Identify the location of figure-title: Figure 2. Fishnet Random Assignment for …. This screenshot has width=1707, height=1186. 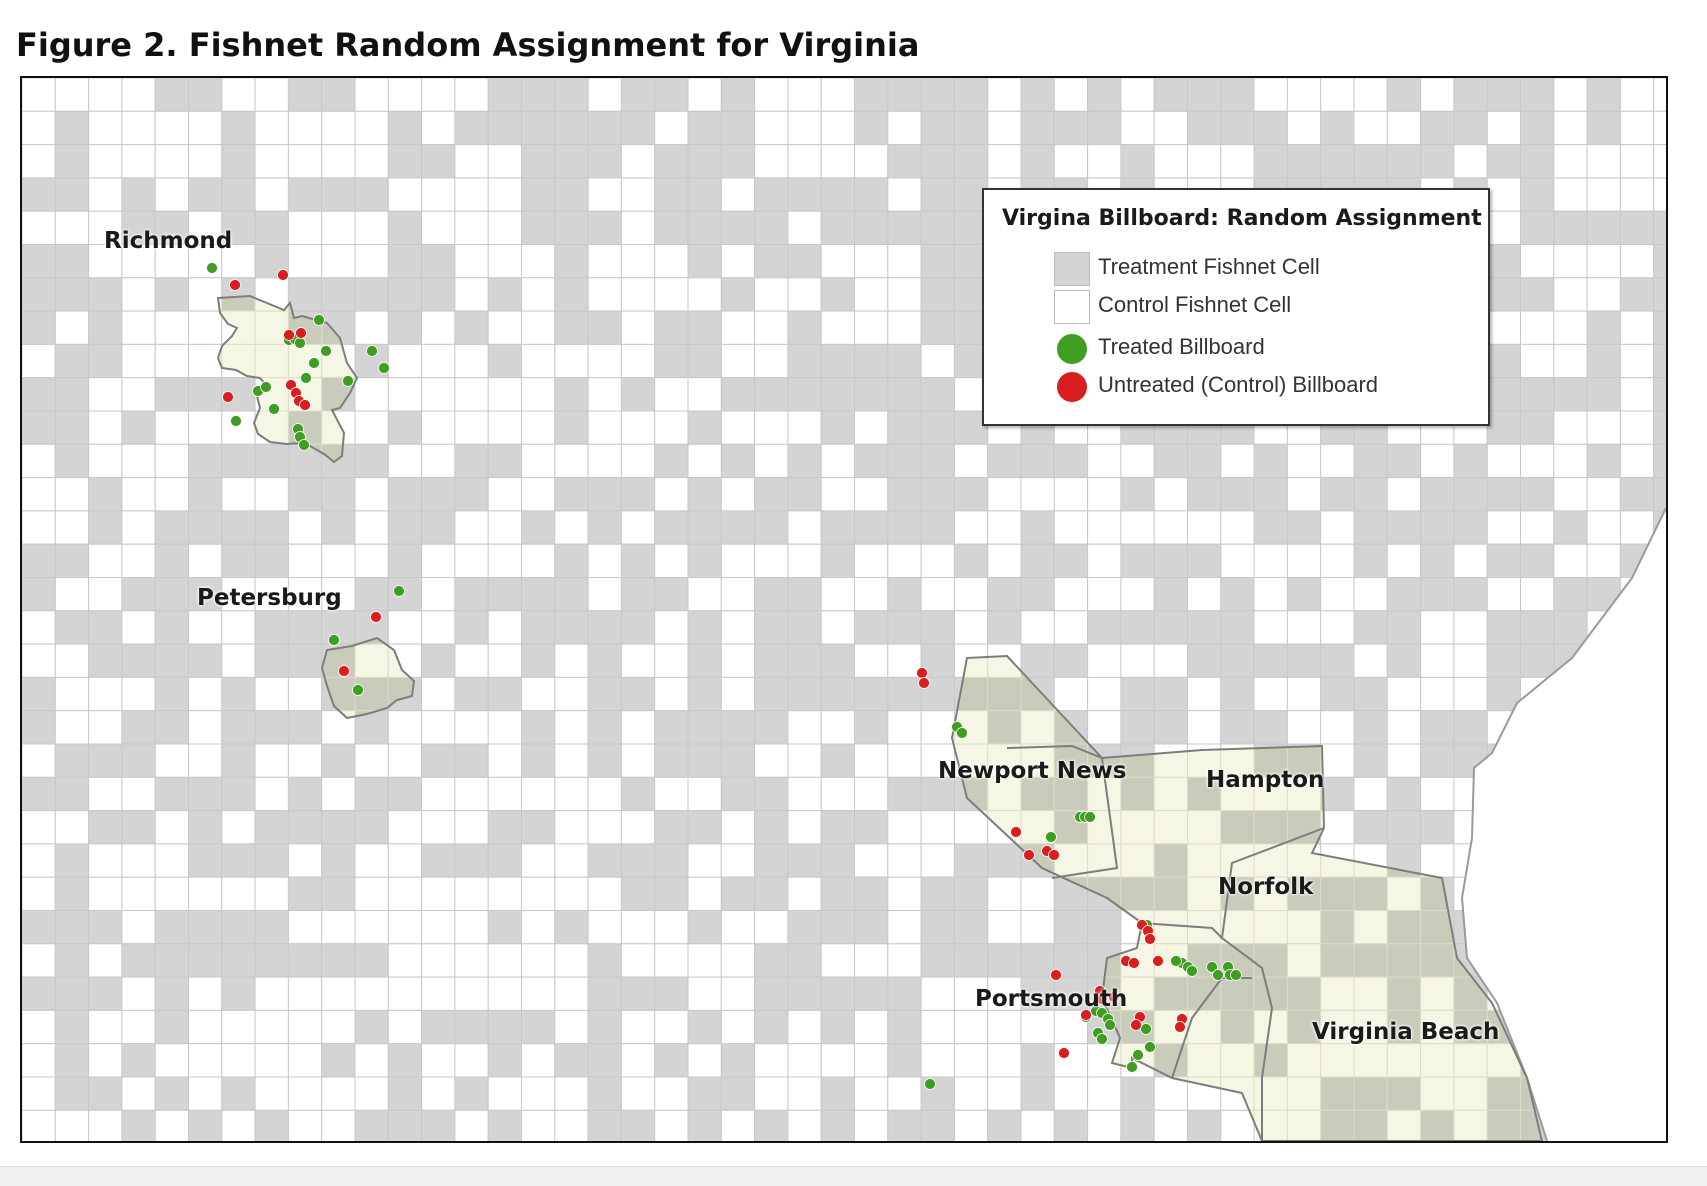
(468, 45).